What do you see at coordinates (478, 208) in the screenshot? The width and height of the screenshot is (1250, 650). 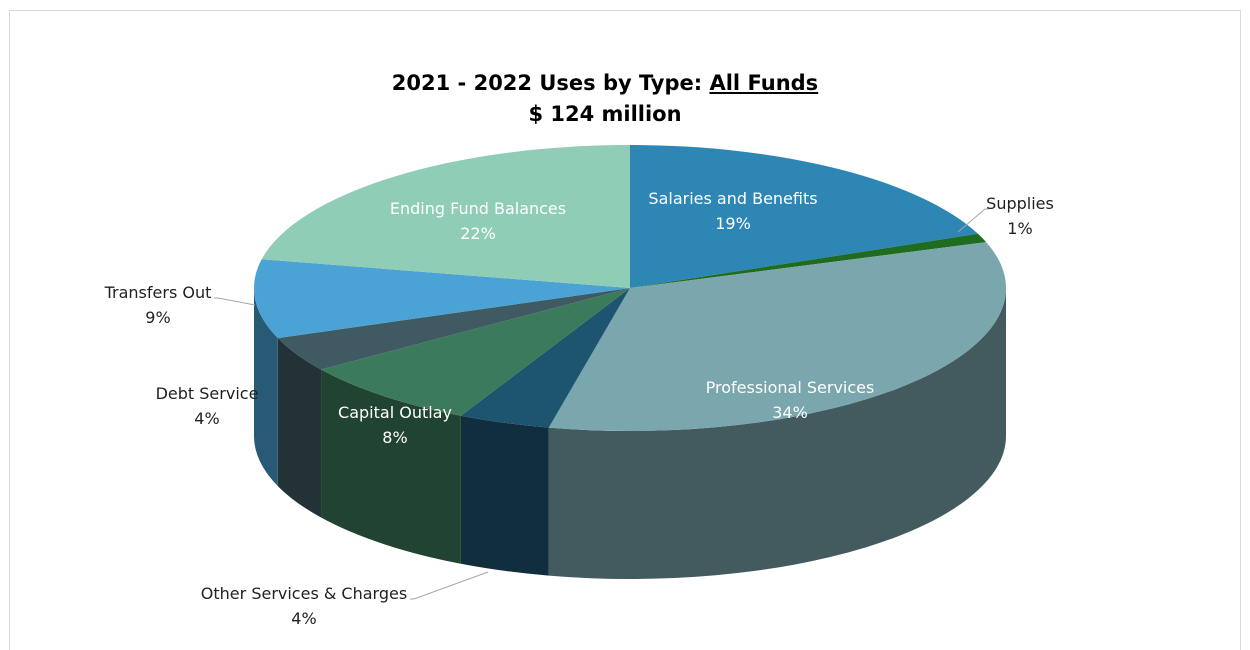 I see `slice-label-7: Ending Fund Balances` at bounding box center [478, 208].